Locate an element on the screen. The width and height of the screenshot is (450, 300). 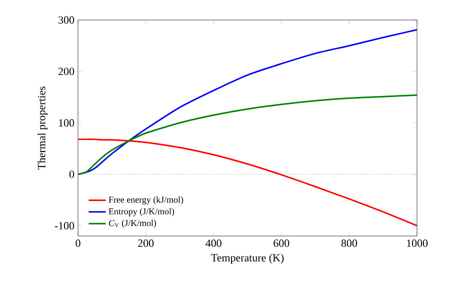
x-tick-label: 1000 is located at coordinates (417, 243).